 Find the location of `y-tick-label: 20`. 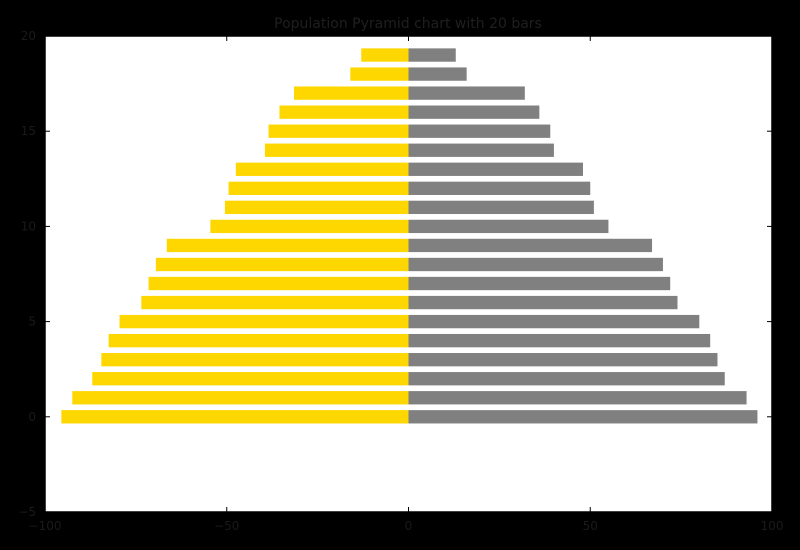

y-tick-label: 20 is located at coordinates (28, 36).